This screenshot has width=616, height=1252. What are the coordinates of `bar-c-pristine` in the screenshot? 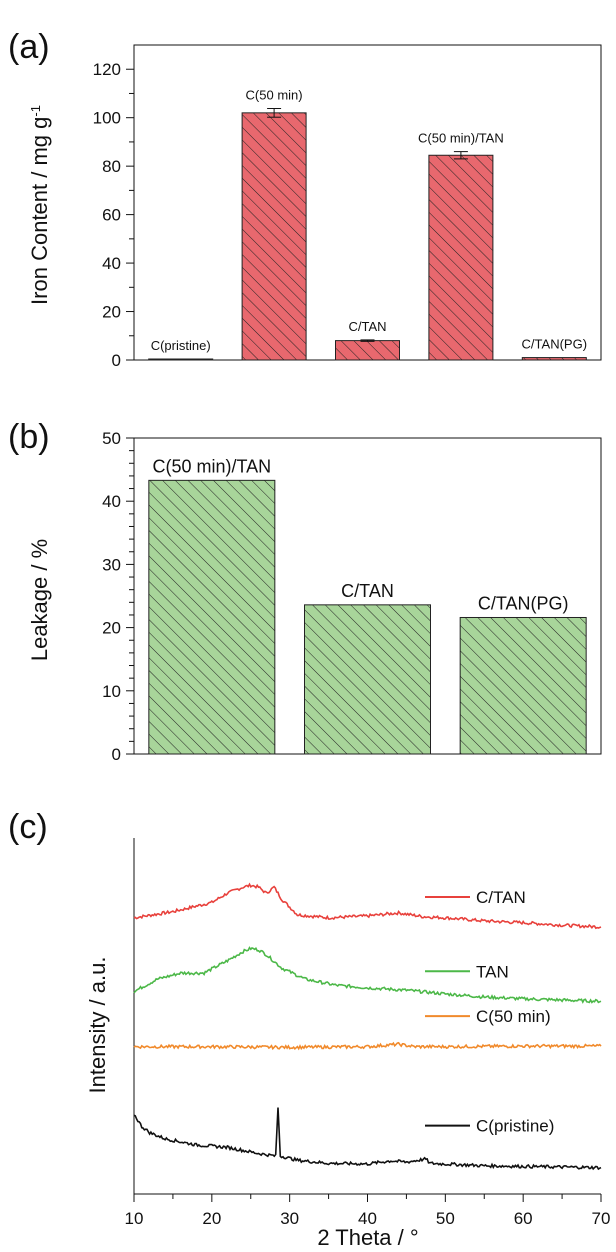 It's located at (181, 359).